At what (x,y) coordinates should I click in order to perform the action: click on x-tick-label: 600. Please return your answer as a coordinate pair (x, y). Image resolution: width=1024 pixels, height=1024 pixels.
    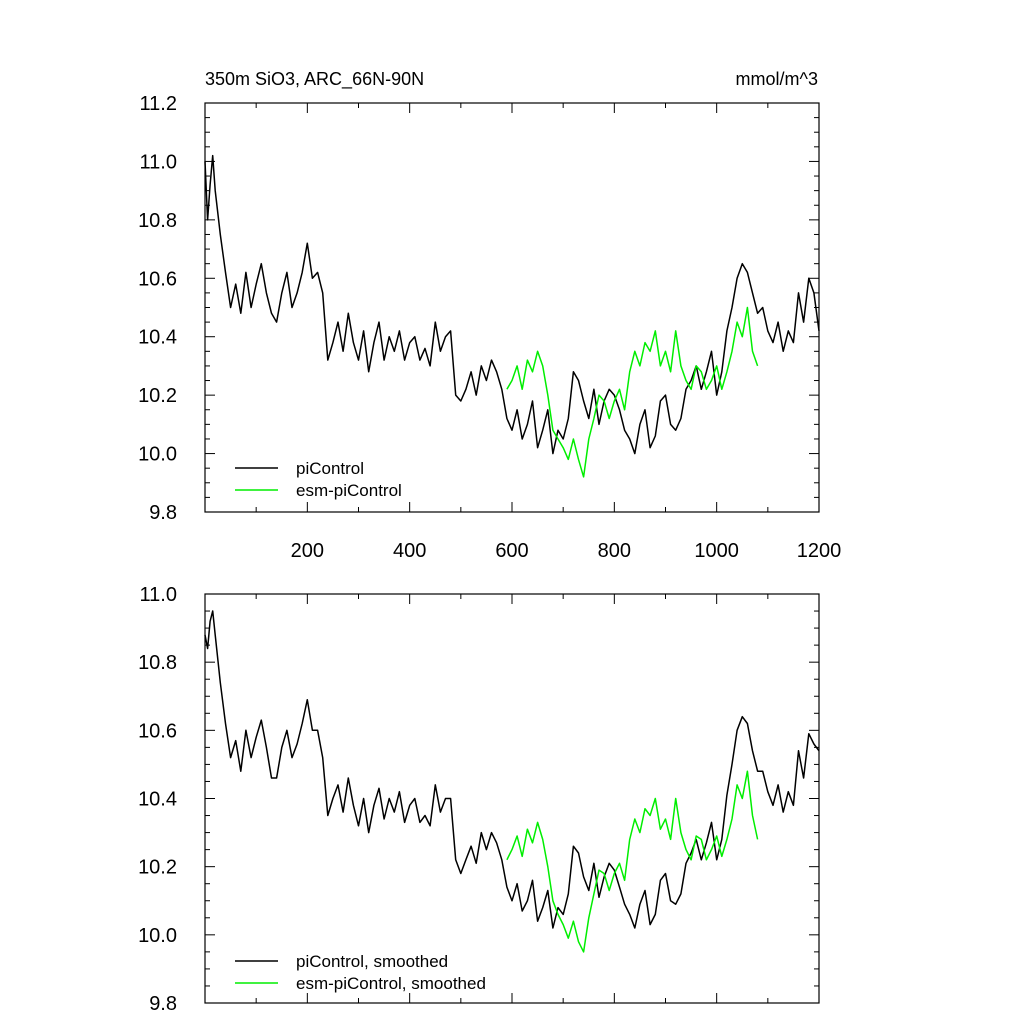
    Looking at the image, I should click on (511, 551).